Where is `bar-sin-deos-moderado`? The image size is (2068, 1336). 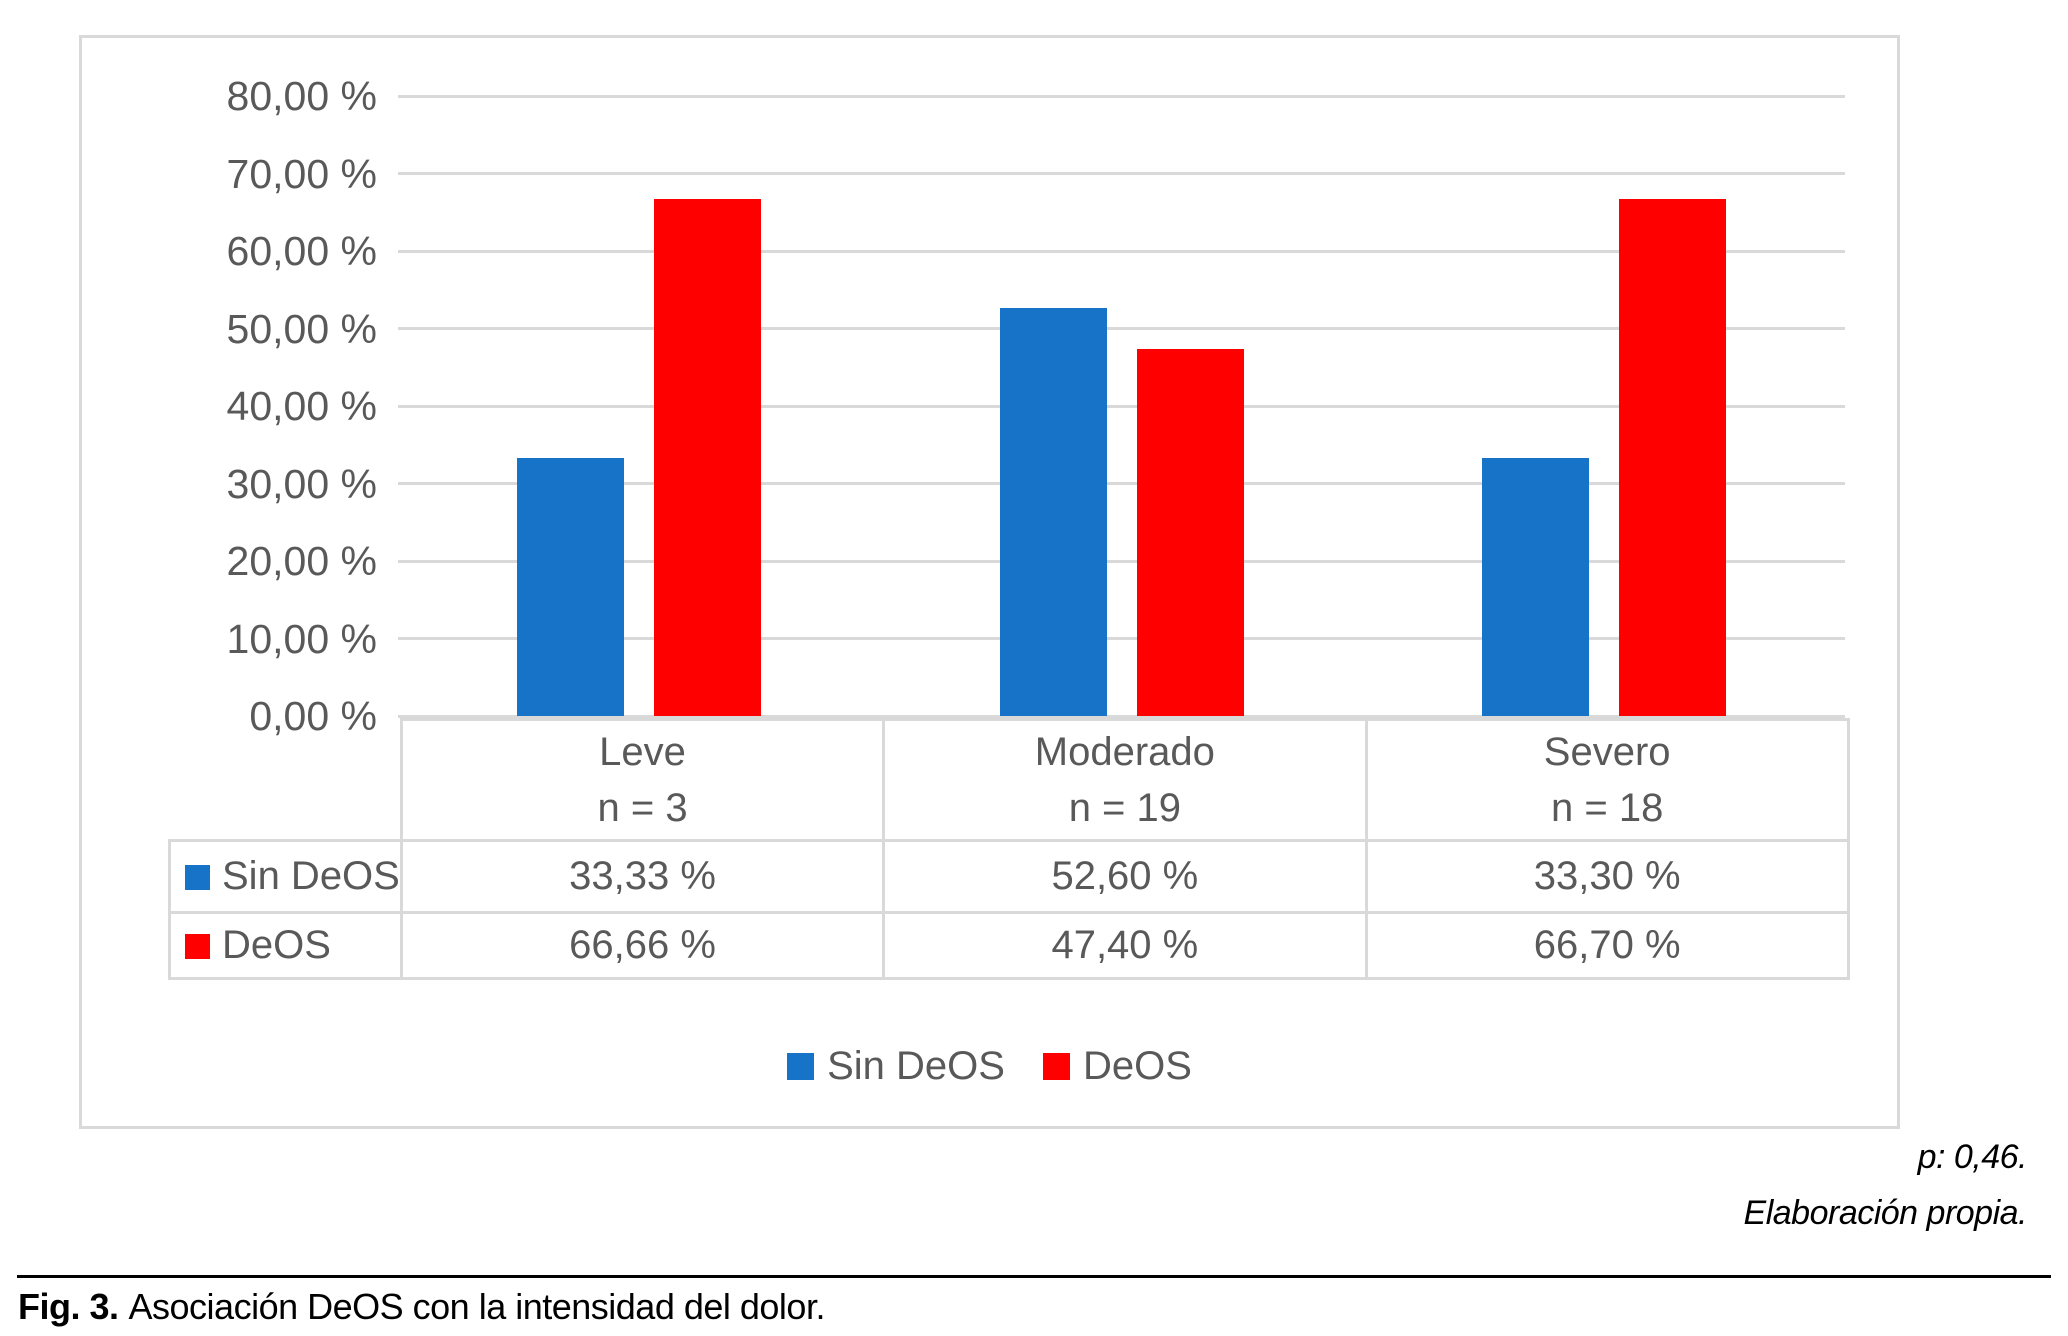 bar-sin-deos-moderado is located at coordinates (1053, 512).